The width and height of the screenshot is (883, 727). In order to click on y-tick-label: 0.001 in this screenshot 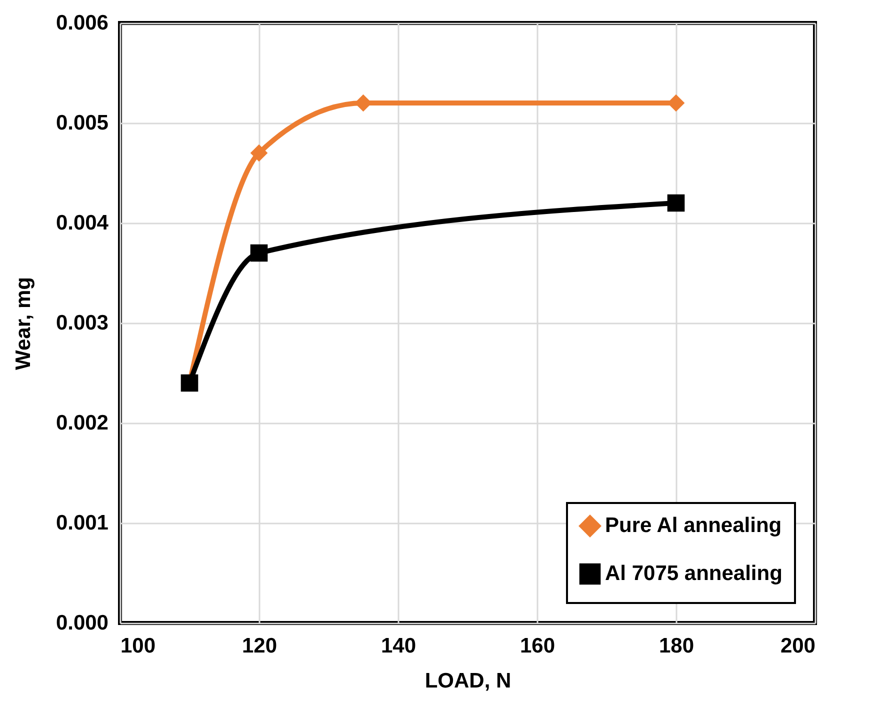, I will do `click(82, 523)`.